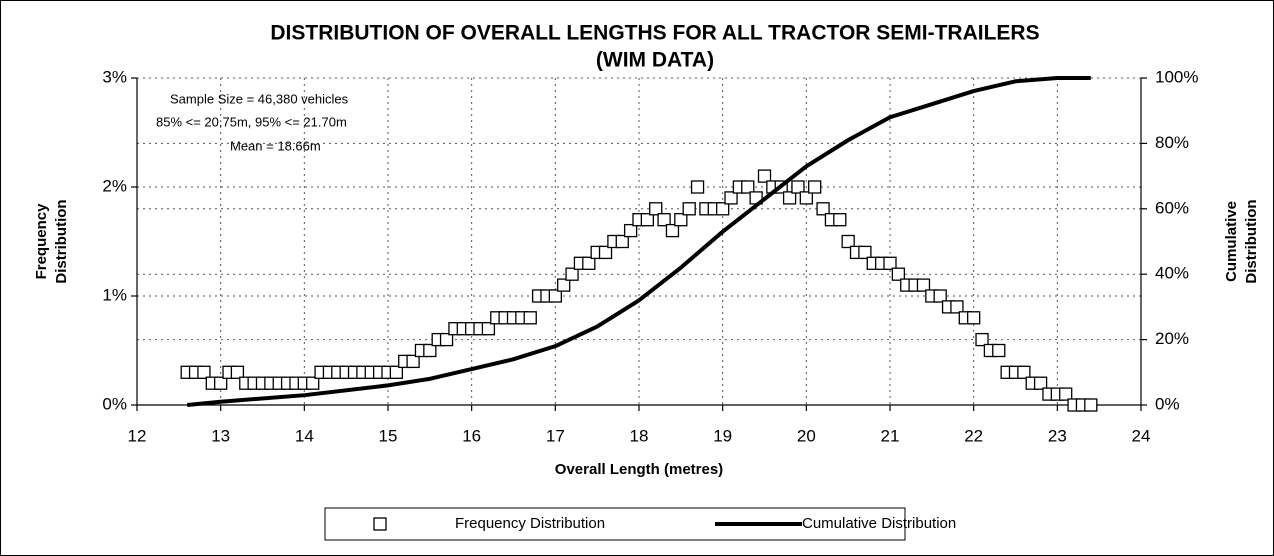 This screenshot has height=556, width=1274. Describe the element at coordinates (1172, 142) in the screenshot. I see `y2-tick-label: 80%` at that location.